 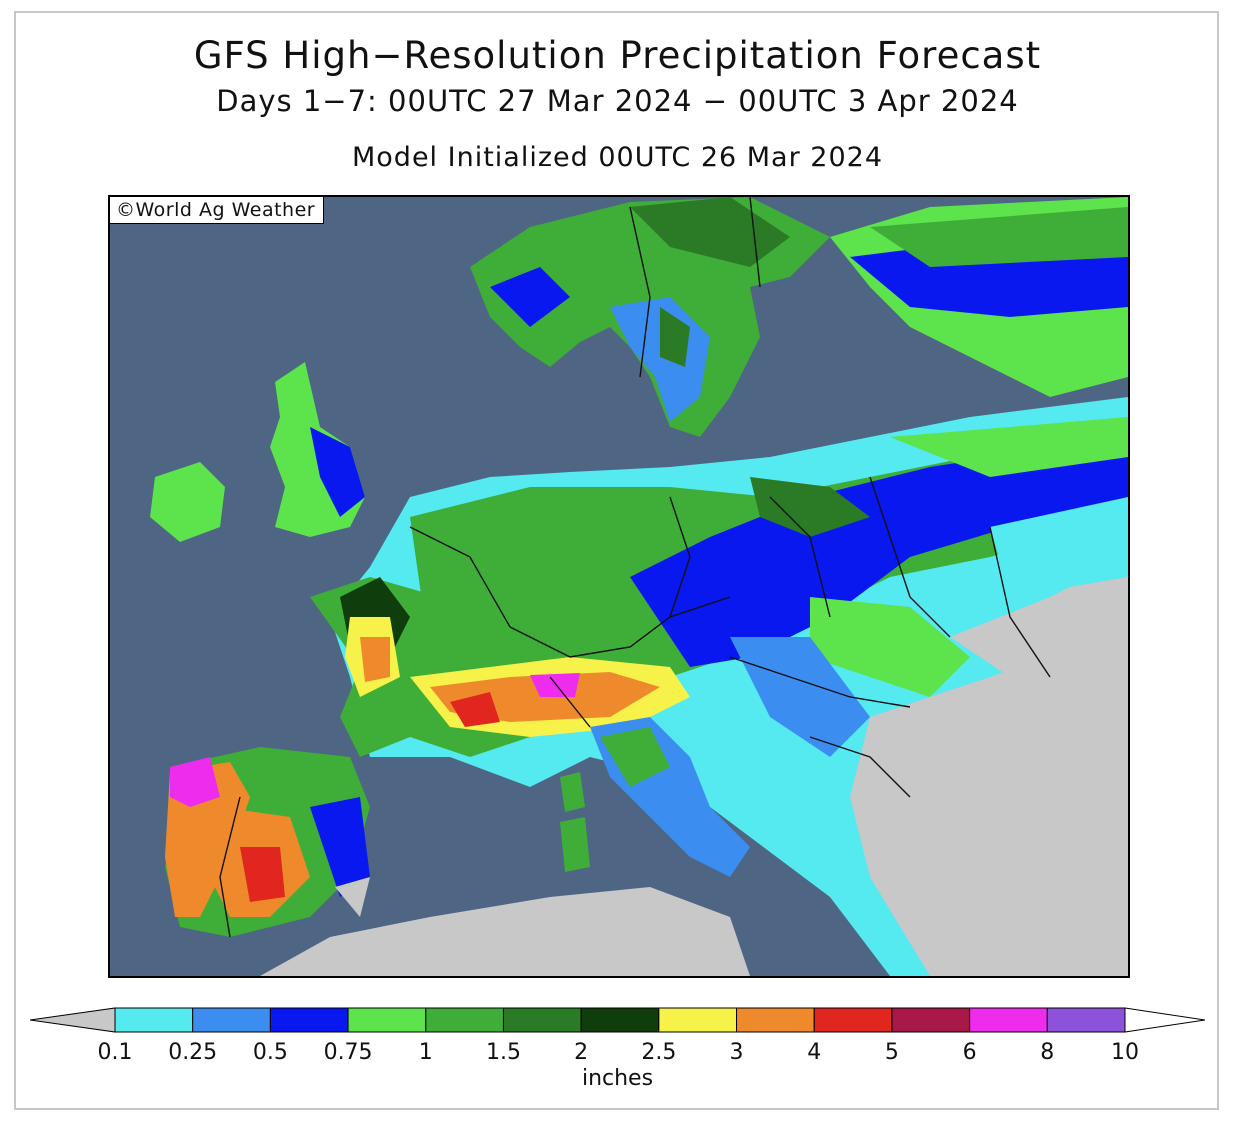 What do you see at coordinates (425, 1052) in the screenshot?
I see `colorbar-tick-label: 1` at bounding box center [425, 1052].